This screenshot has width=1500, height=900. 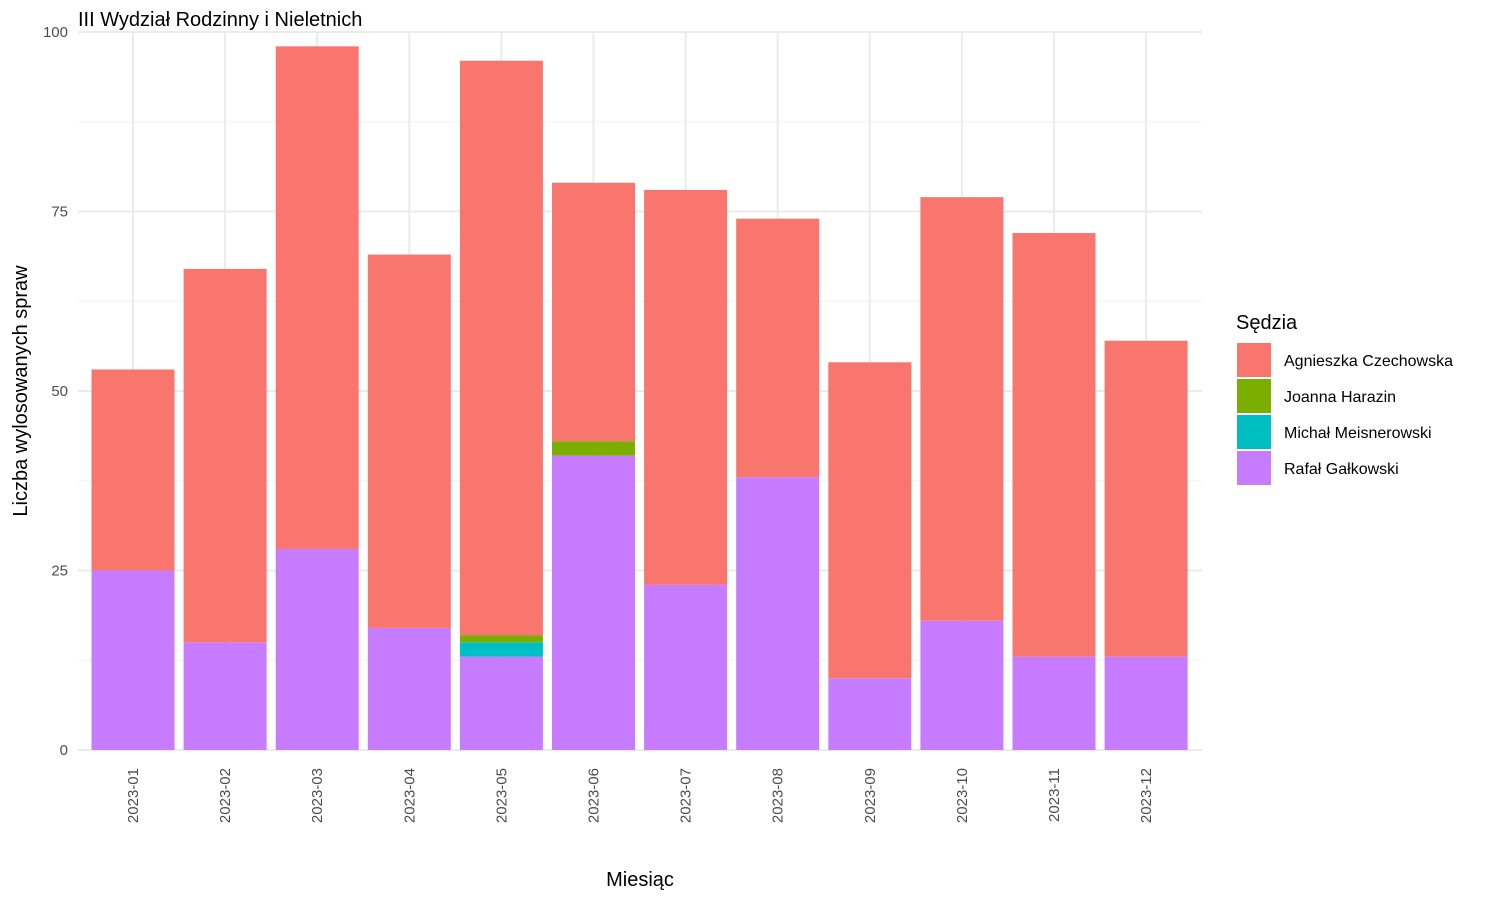 I want to click on legend-label: Agnieszka Czechowska, so click(x=1368, y=361).